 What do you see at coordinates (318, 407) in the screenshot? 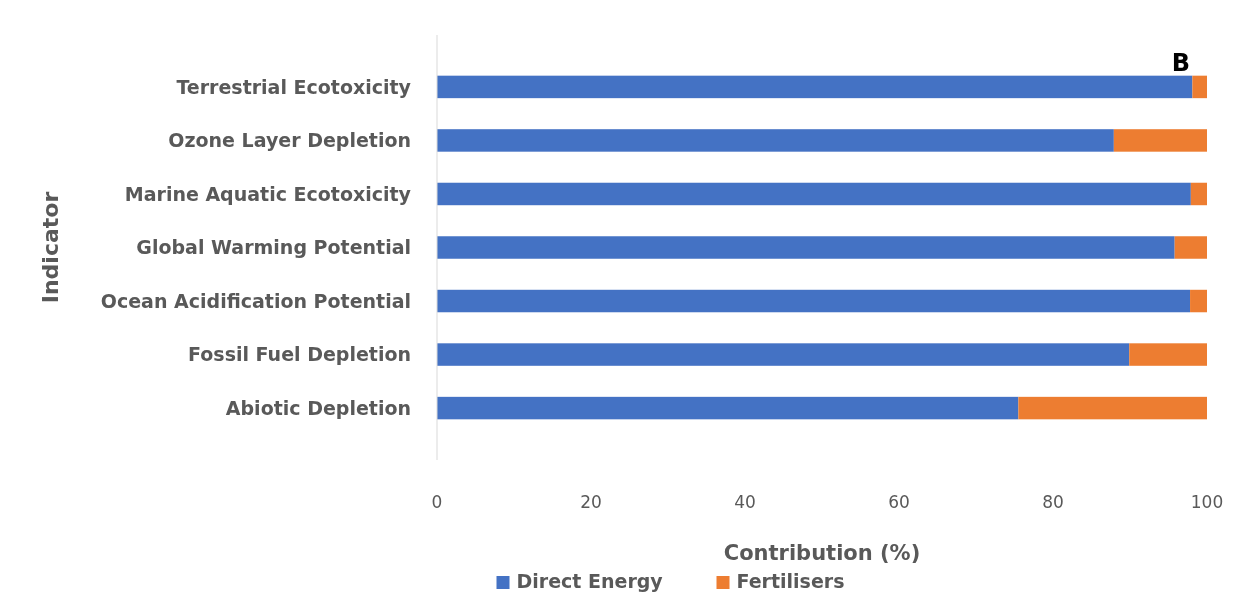
I see `y-tick-label: Abiotic Depletion` at bounding box center [318, 407].